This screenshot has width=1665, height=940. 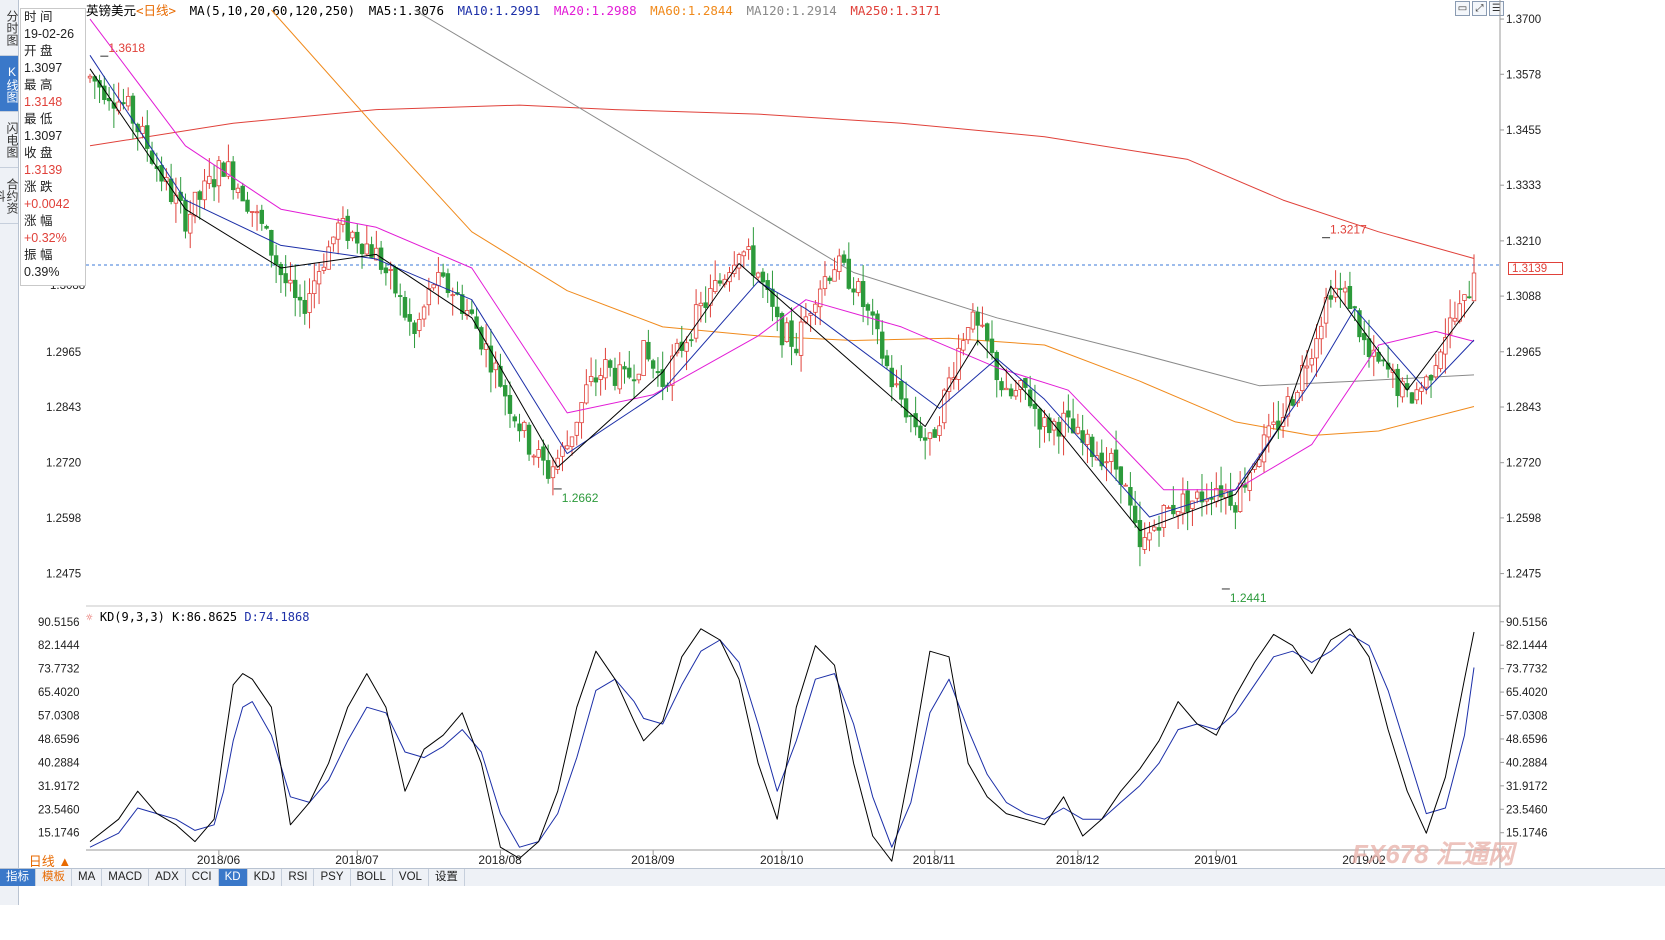 What do you see at coordinates (59, 646) in the screenshot?
I see `kd-left-tick-label: 82.1444` at bounding box center [59, 646].